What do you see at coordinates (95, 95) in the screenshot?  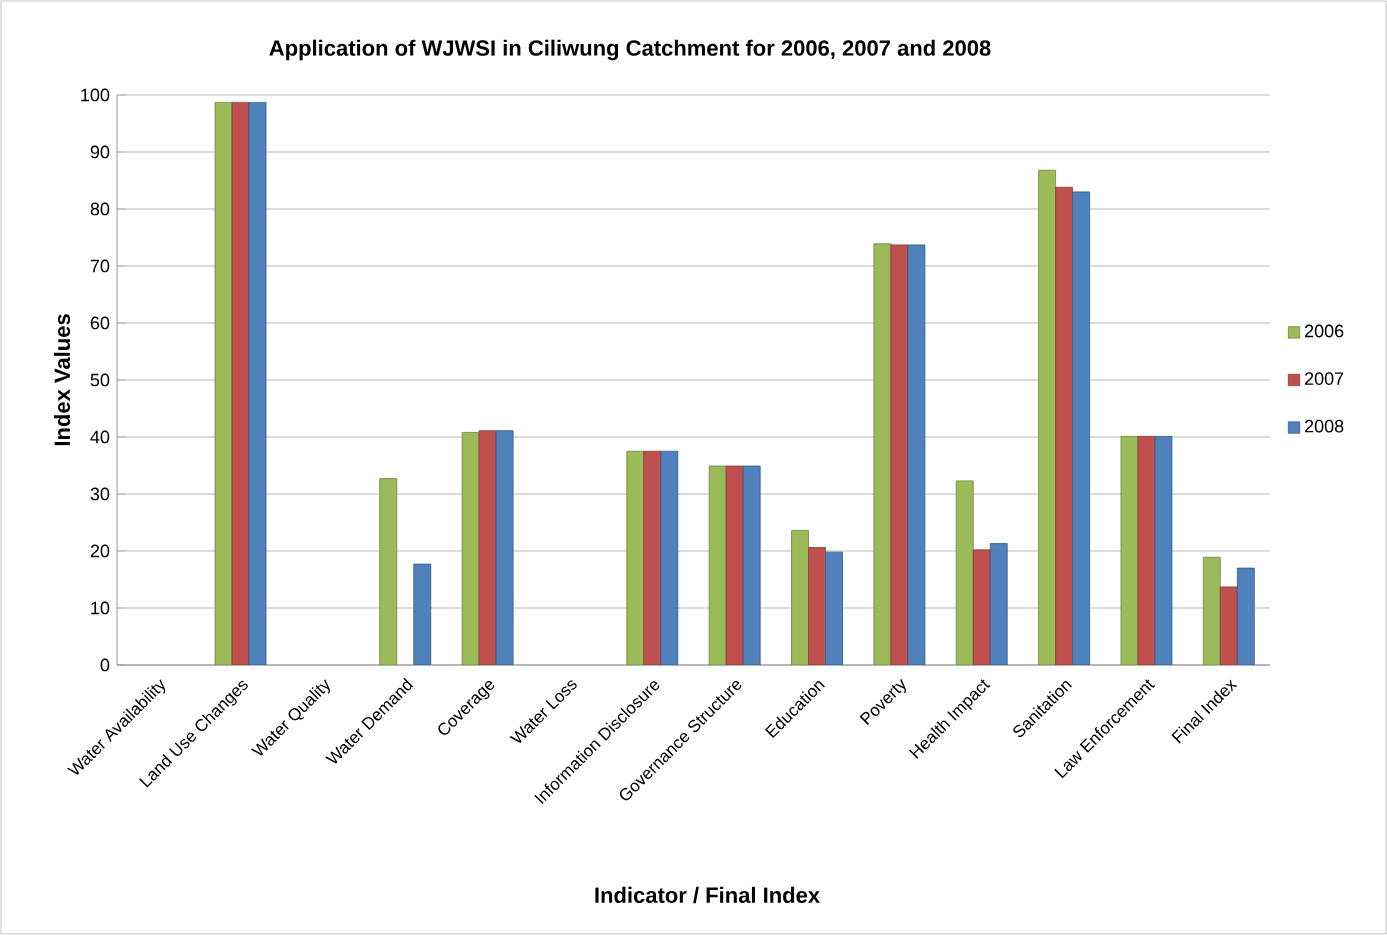 I see `y-tick-label: 100` at bounding box center [95, 95].